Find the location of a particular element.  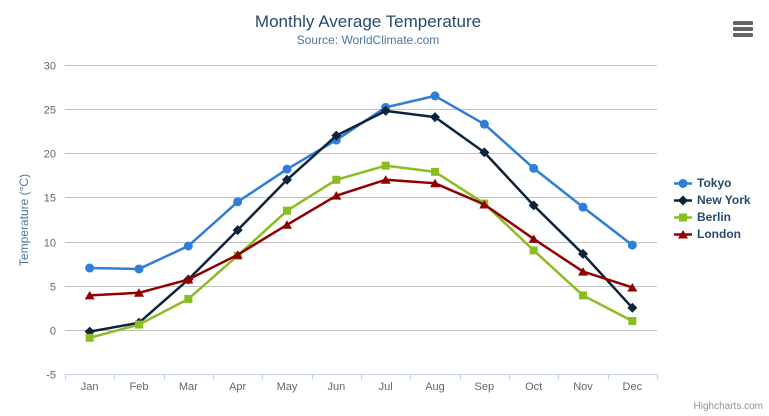

london-series-marker-icon is located at coordinates (683, 234).